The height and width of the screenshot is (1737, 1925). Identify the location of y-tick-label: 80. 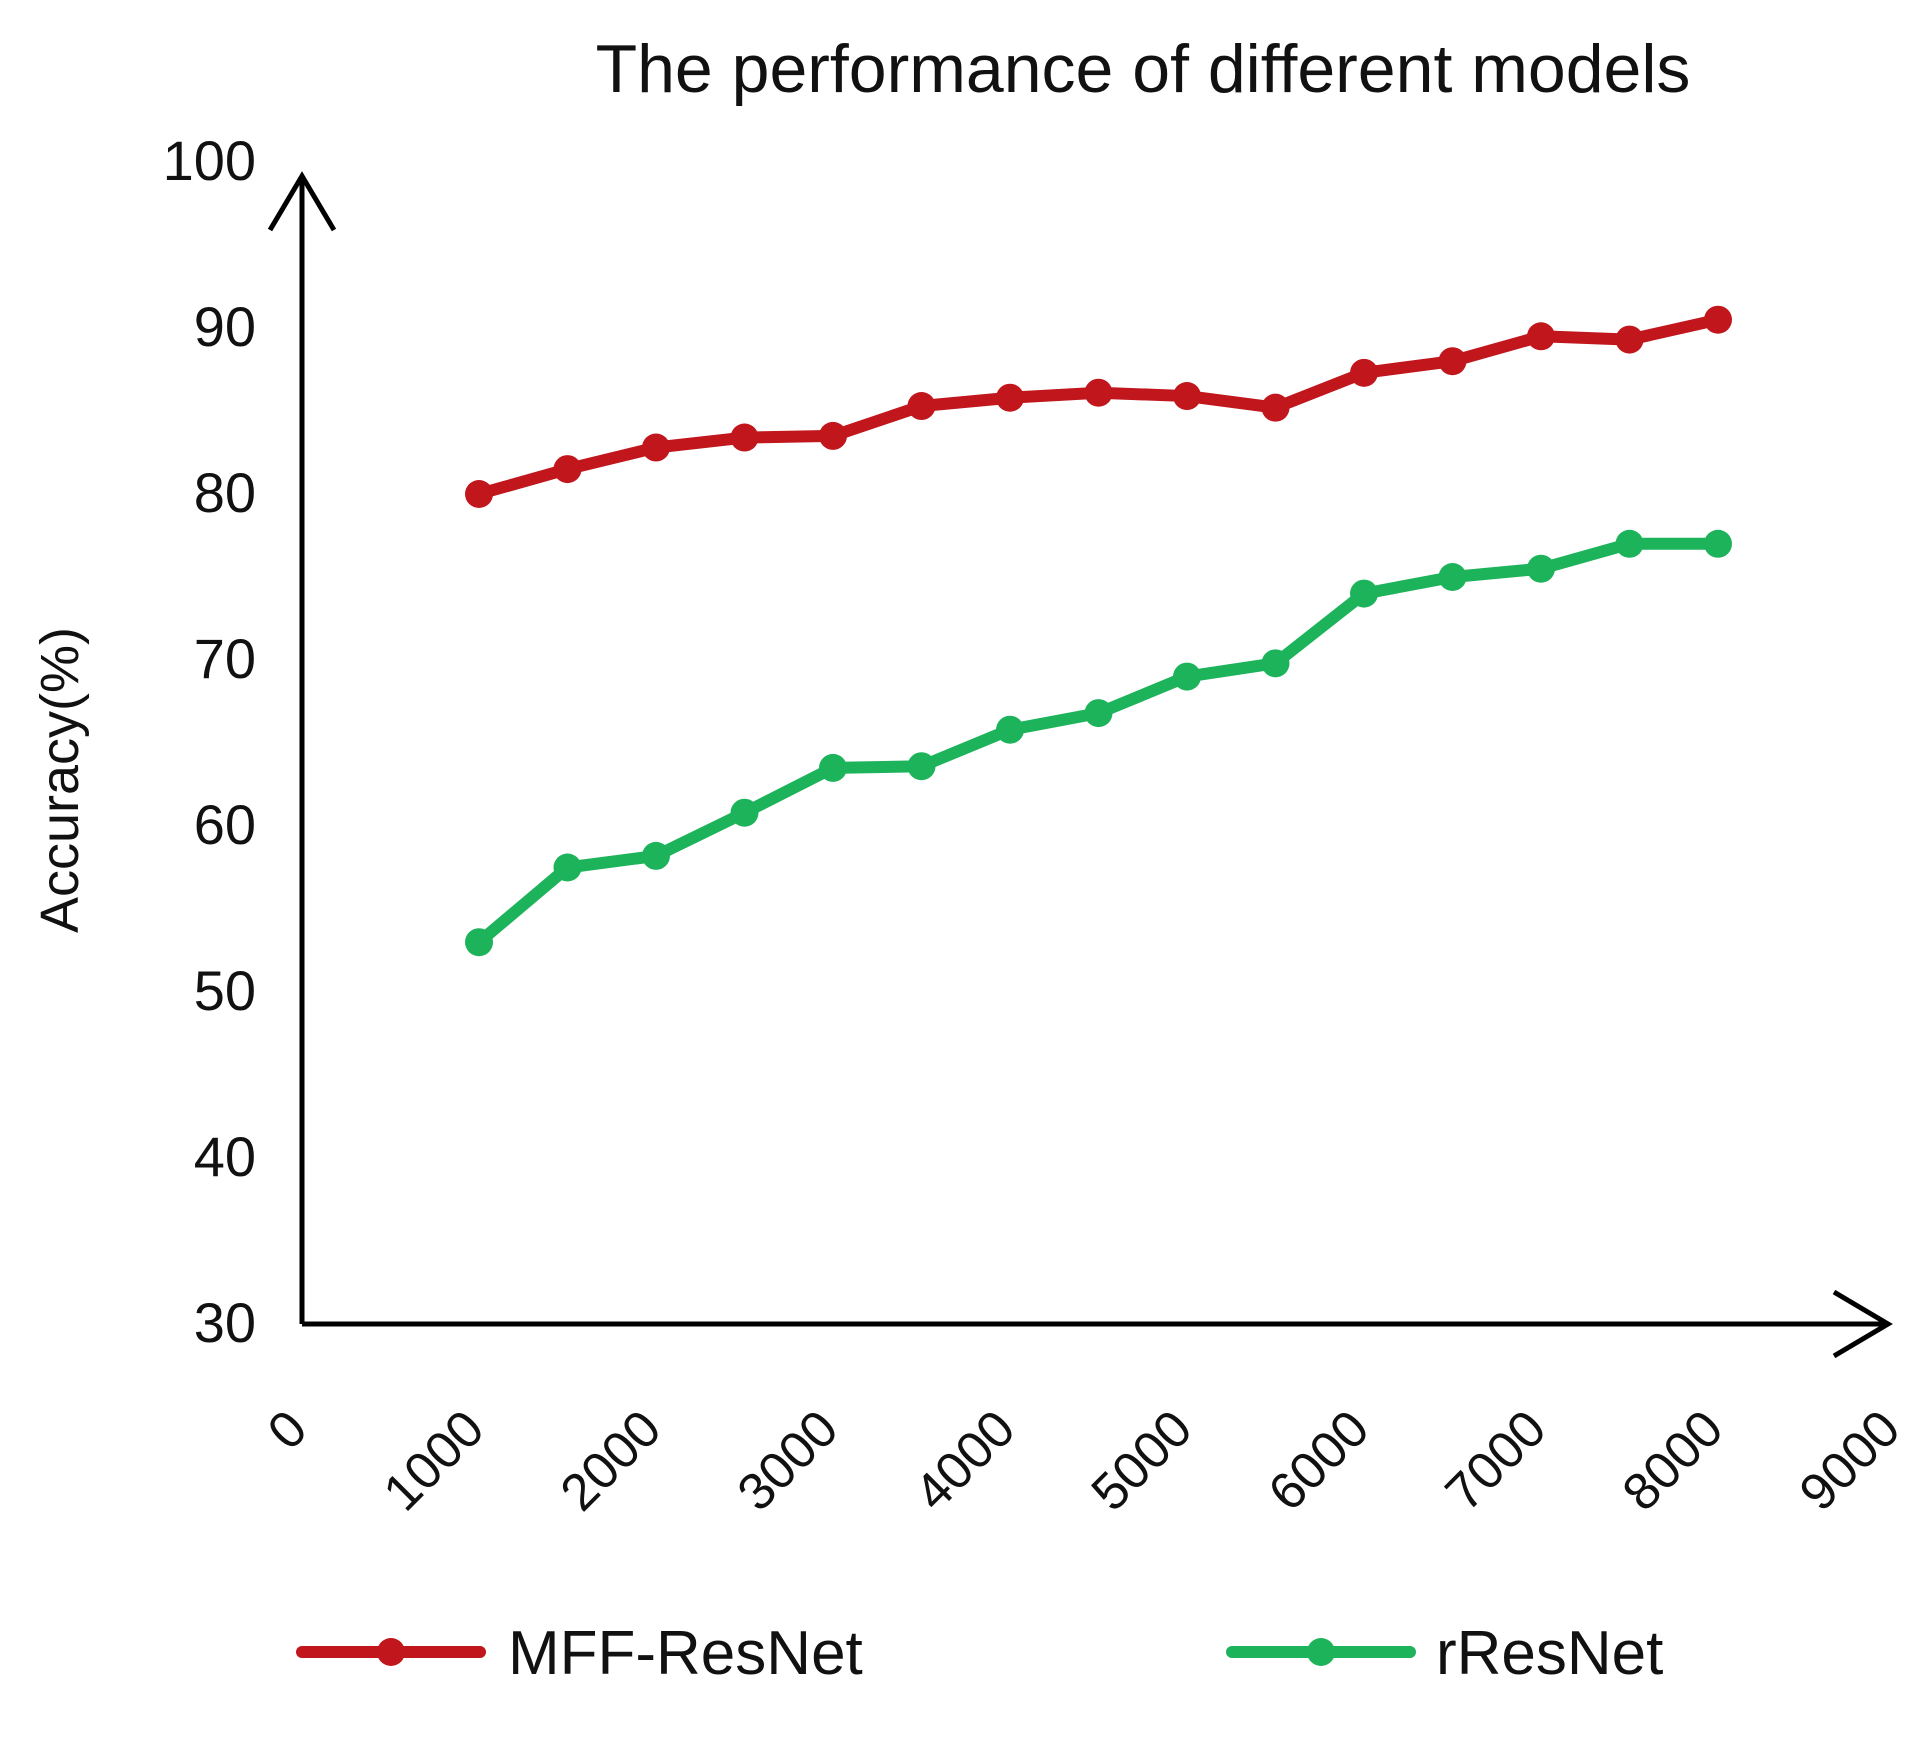
(225, 492).